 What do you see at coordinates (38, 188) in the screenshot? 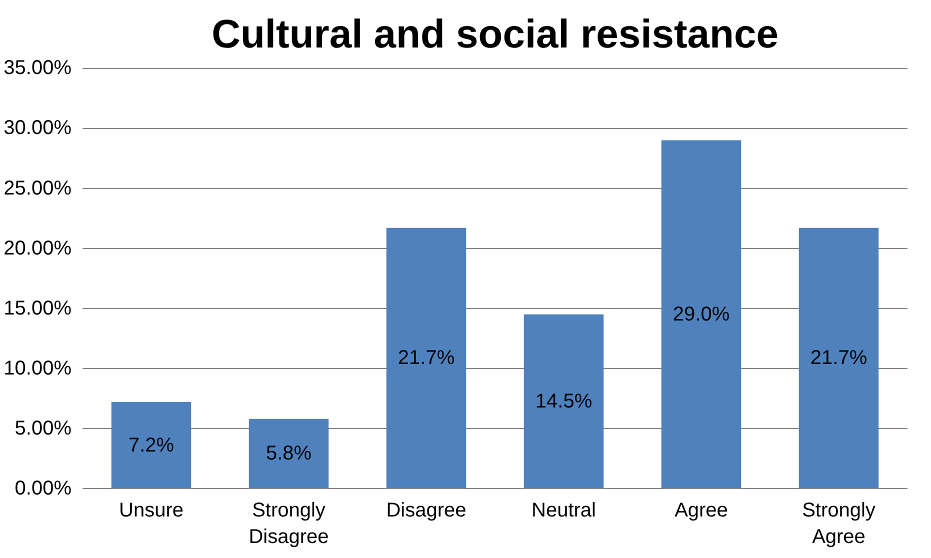
I see `y-tick-label: 25.00%` at bounding box center [38, 188].